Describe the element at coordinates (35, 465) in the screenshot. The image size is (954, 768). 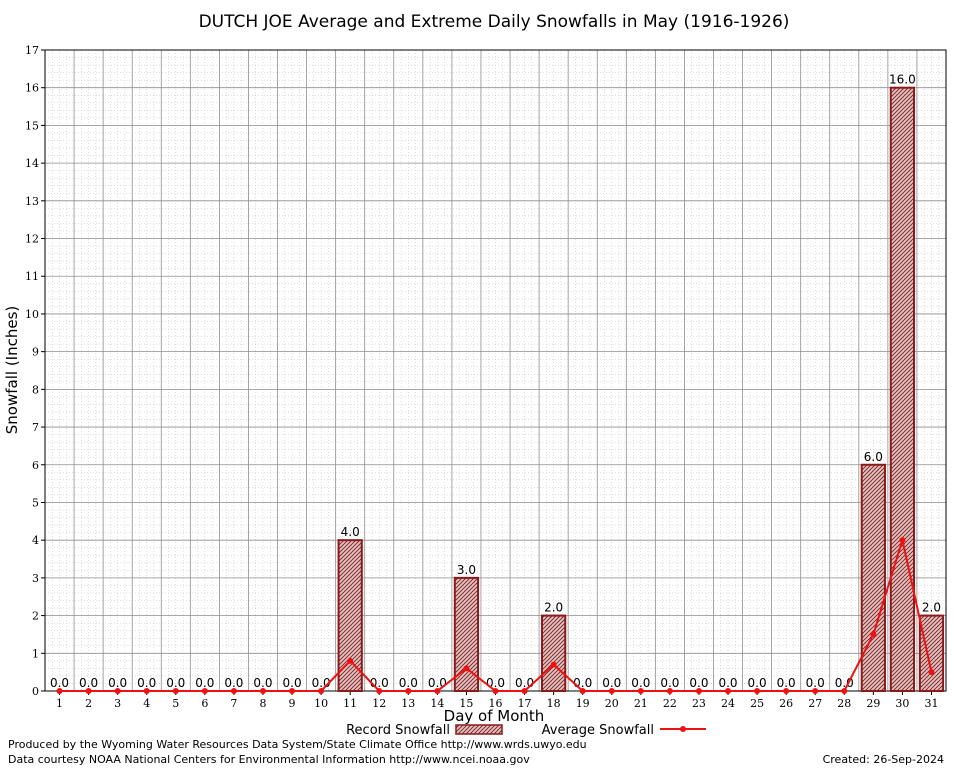
I see `y-tick-label: 6` at that location.